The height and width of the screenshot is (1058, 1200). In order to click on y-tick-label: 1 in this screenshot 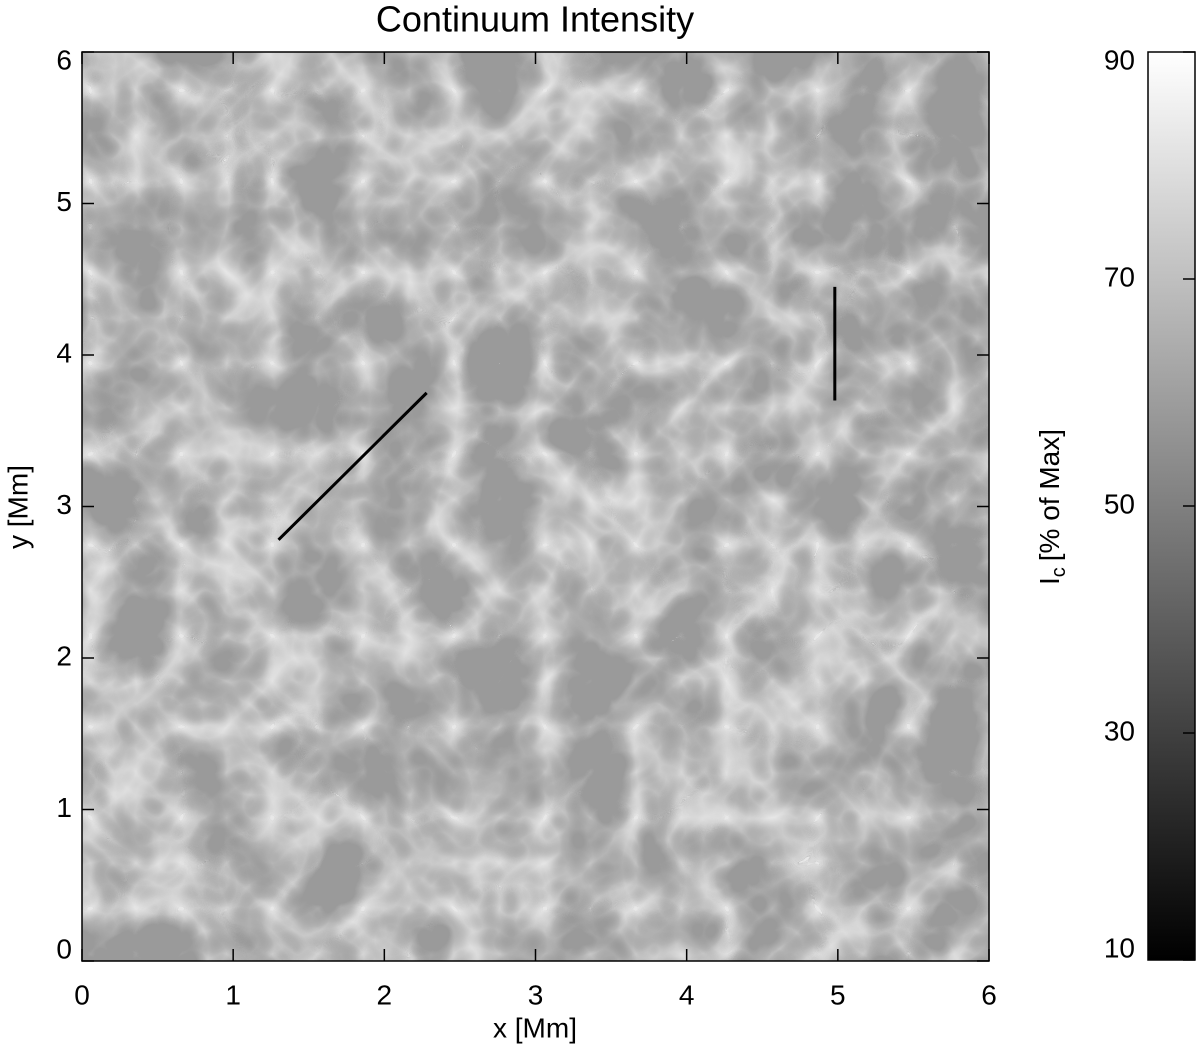, I will do `click(64, 807)`.